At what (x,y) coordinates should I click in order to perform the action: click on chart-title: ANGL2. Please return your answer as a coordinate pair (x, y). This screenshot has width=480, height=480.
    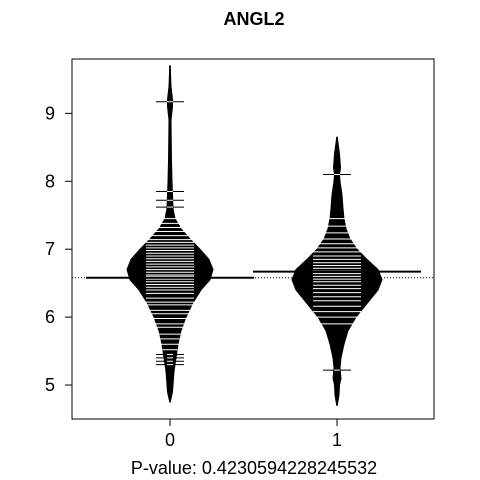
    Looking at the image, I should click on (253, 19).